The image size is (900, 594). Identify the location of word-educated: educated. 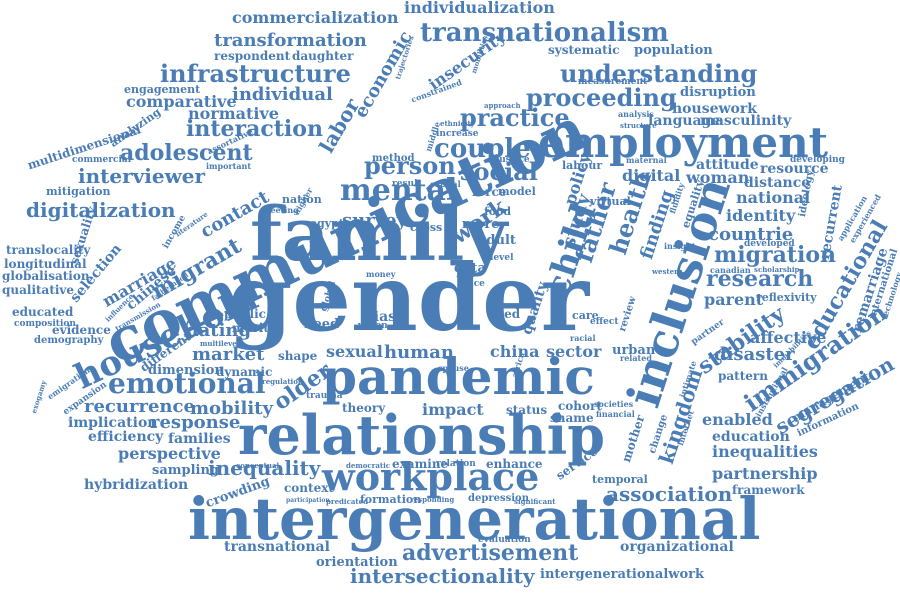
(43, 312).